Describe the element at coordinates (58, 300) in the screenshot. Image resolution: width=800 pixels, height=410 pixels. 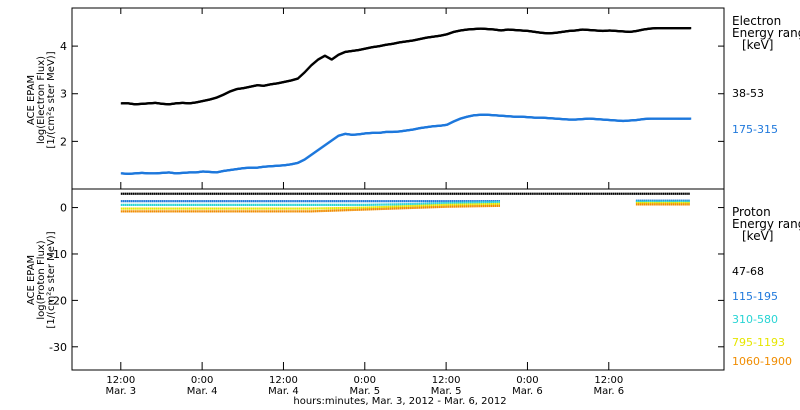
I see `y-tick-label: -20` at that location.